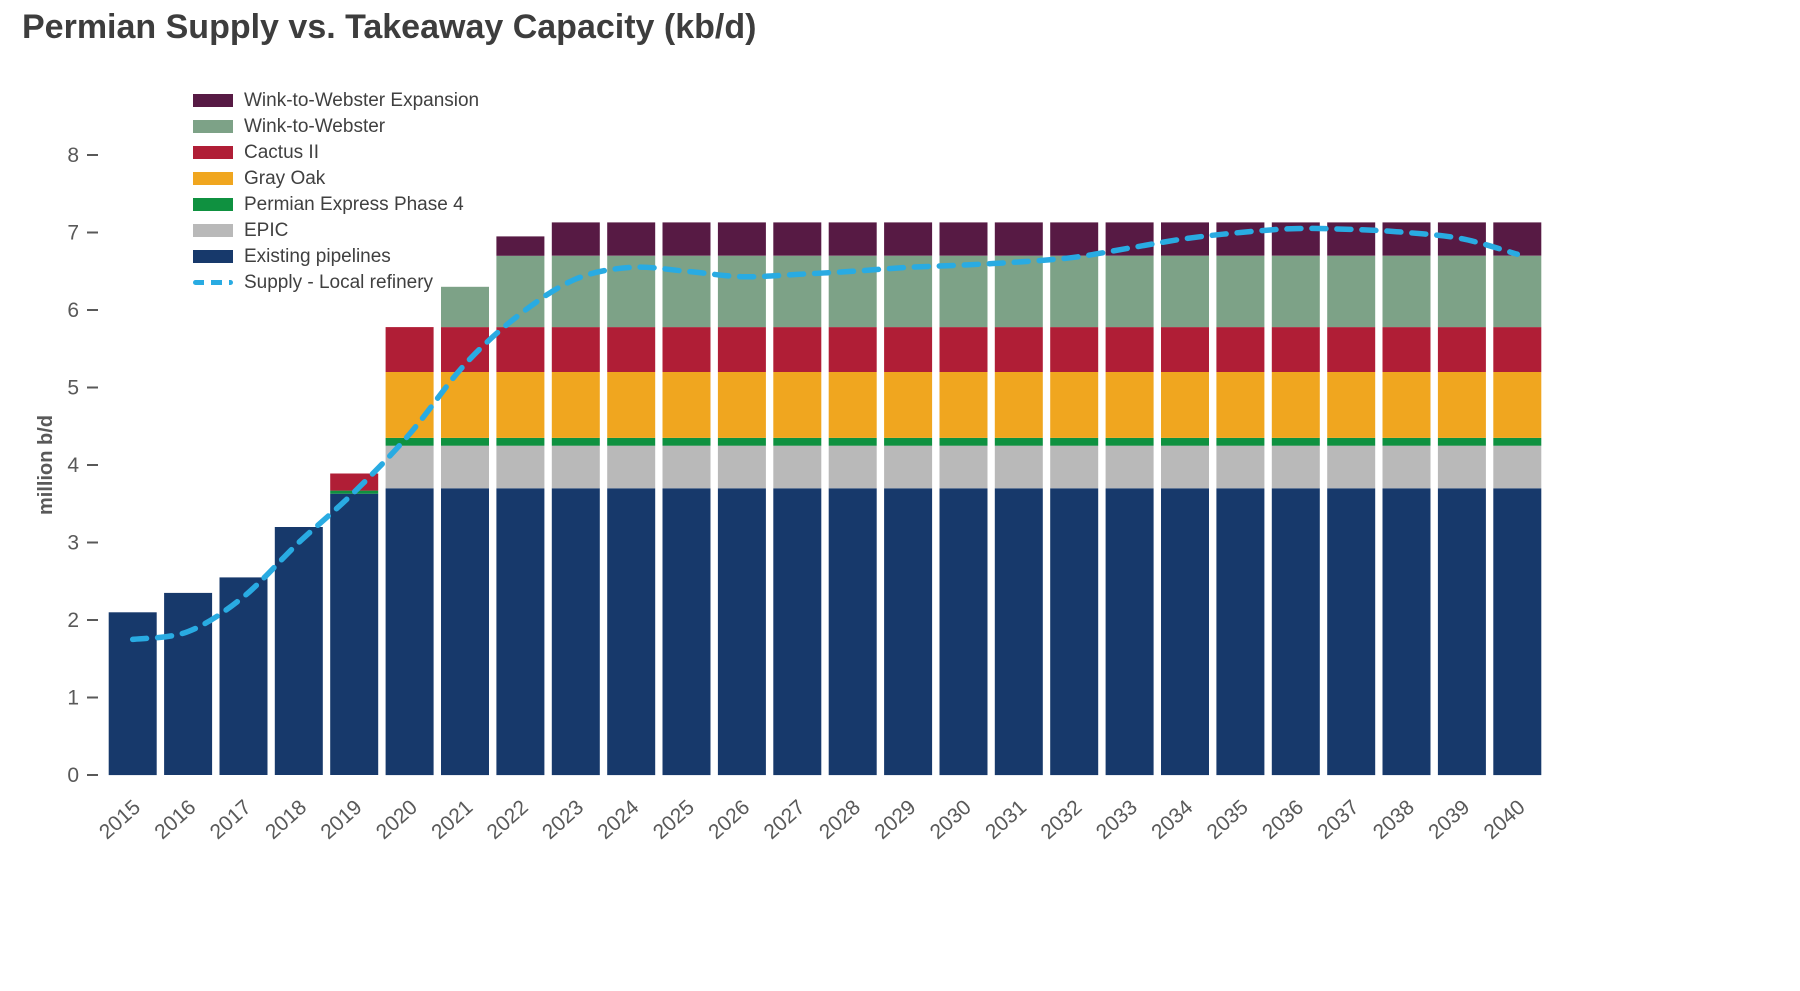 This screenshot has height=991, width=1800. What do you see at coordinates (73, 698) in the screenshot?
I see `y-tick-label: 1` at bounding box center [73, 698].